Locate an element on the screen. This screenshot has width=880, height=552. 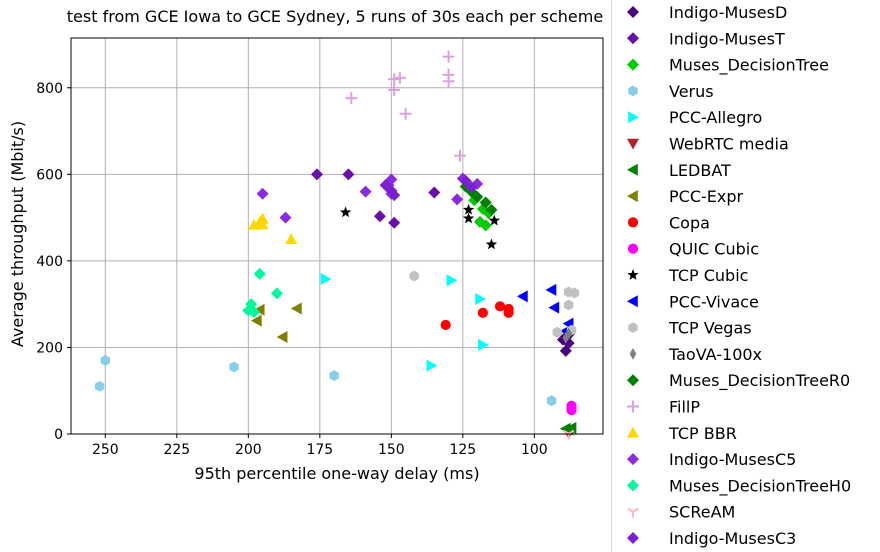
legend-marker-tcp-cubic is located at coordinates (633, 274).